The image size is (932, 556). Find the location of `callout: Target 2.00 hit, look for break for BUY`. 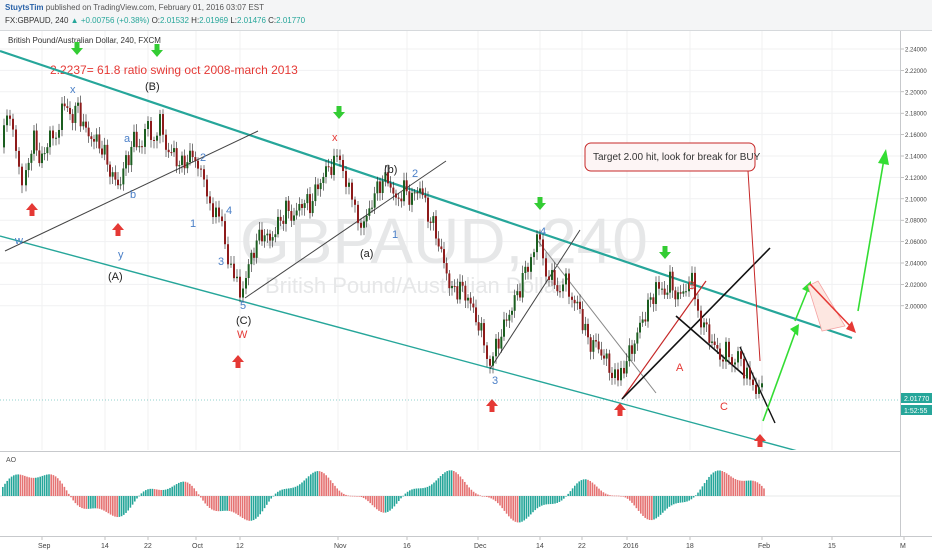

callout: Target 2.00 hit, look for break for BUY is located at coordinates (672, 252).